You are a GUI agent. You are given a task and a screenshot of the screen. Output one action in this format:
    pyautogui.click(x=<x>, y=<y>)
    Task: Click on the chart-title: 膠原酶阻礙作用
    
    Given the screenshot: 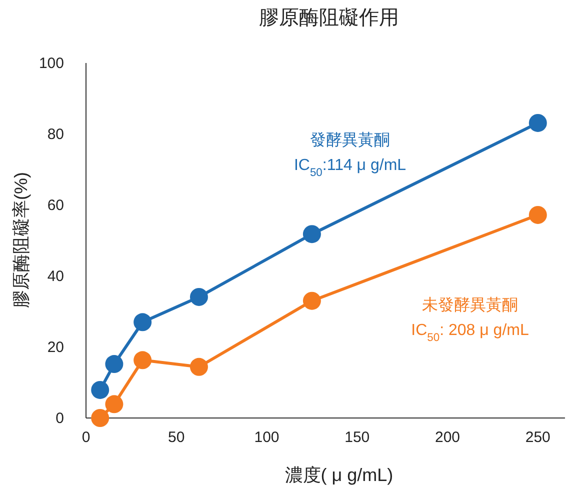 What is the action you would take?
    pyautogui.click(x=329, y=18)
    